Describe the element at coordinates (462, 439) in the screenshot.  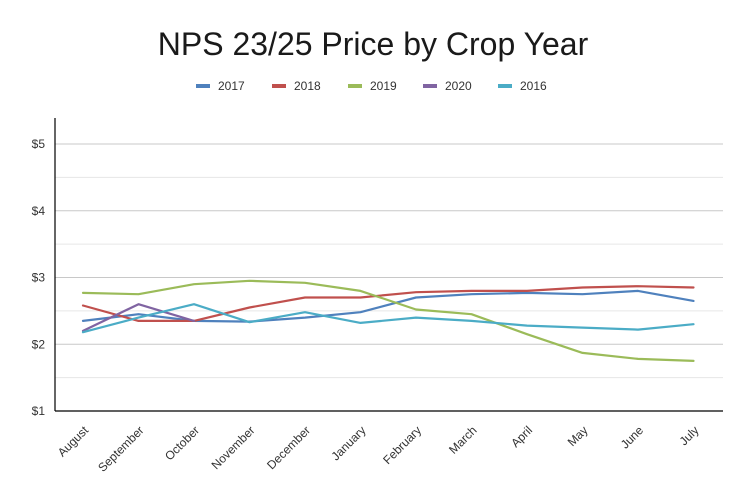
I see `x-tick-label: March` at that location.